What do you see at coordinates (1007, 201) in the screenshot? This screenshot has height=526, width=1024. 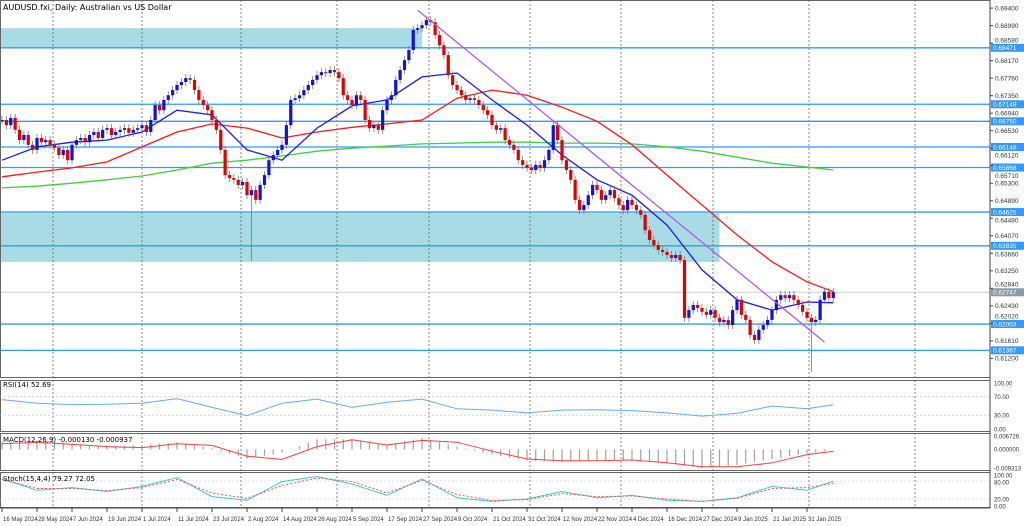 I see `y-tick-label: 0.64890` at bounding box center [1007, 201].